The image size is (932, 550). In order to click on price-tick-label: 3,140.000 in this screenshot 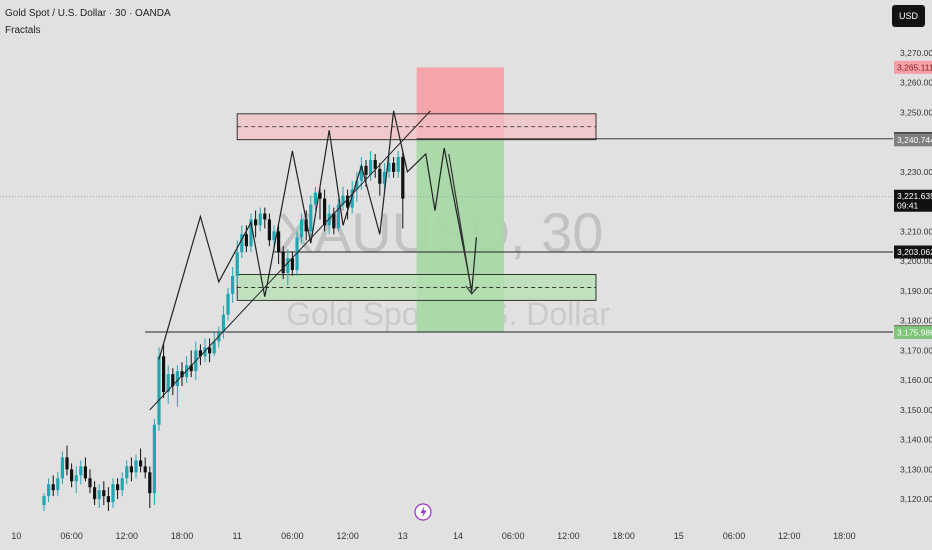, I will do `click(916, 440)`.